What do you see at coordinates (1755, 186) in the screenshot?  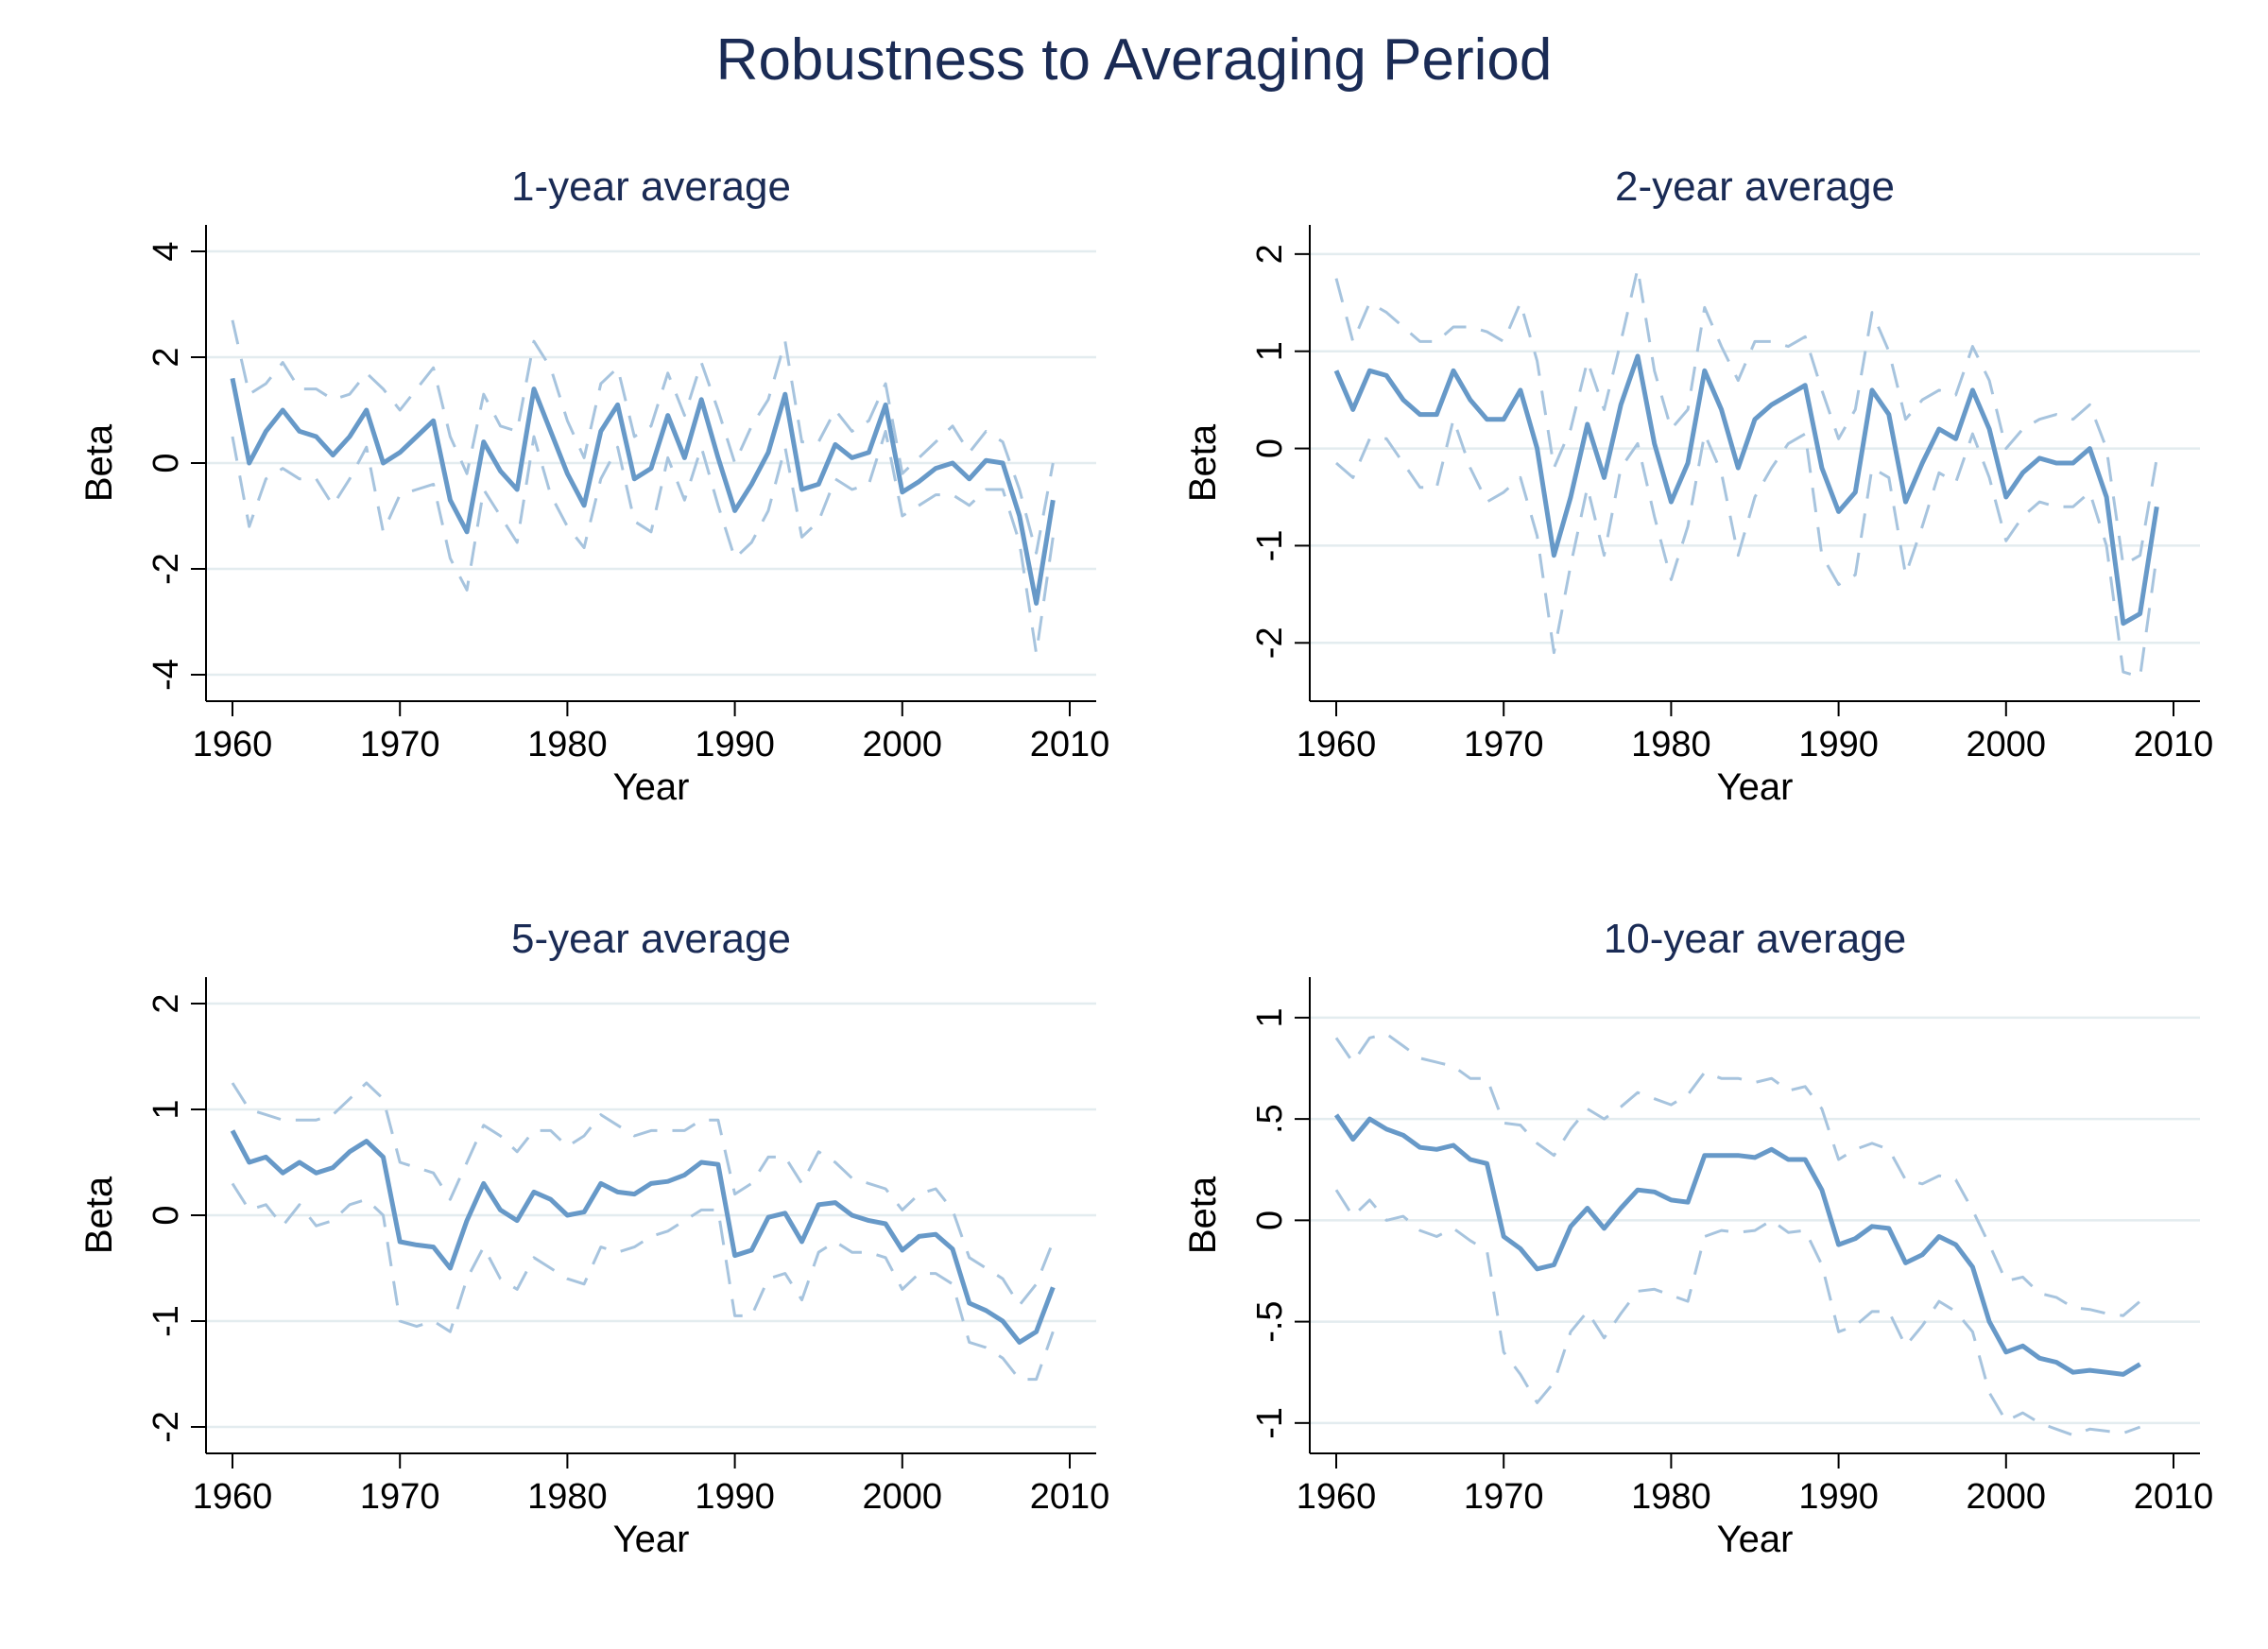 I see `panel-title: 2-year average` at bounding box center [1755, 186].